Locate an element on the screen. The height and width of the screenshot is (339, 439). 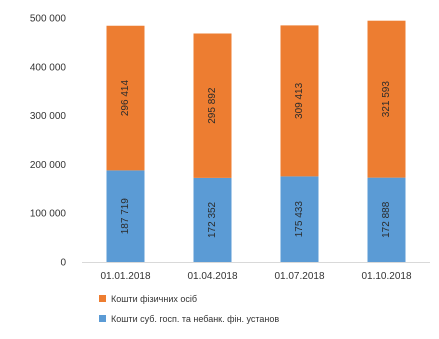
data-label: 172 888 is located at coordinates (386, 219).